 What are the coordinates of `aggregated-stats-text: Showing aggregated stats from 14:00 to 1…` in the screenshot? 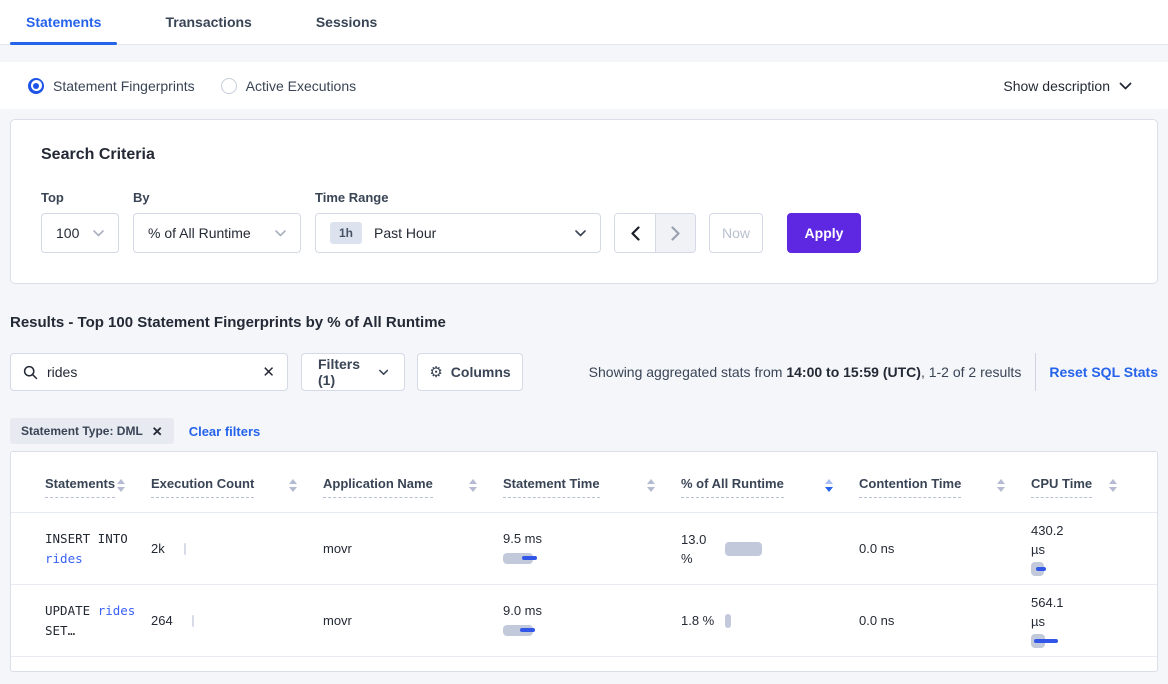 It's located at (805, 372).